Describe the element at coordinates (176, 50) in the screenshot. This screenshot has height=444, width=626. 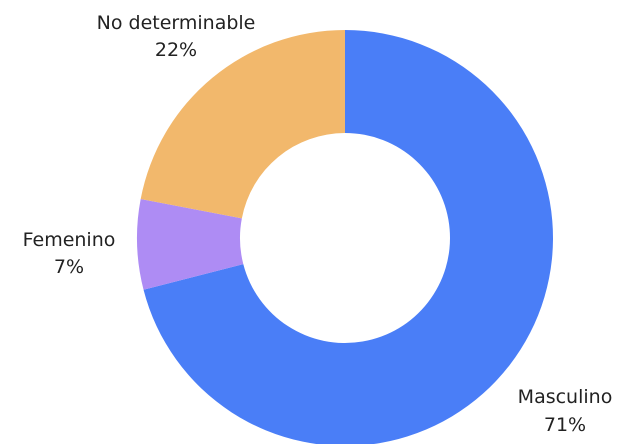
I see `slice-value-no-determinable: 22%` at that location.